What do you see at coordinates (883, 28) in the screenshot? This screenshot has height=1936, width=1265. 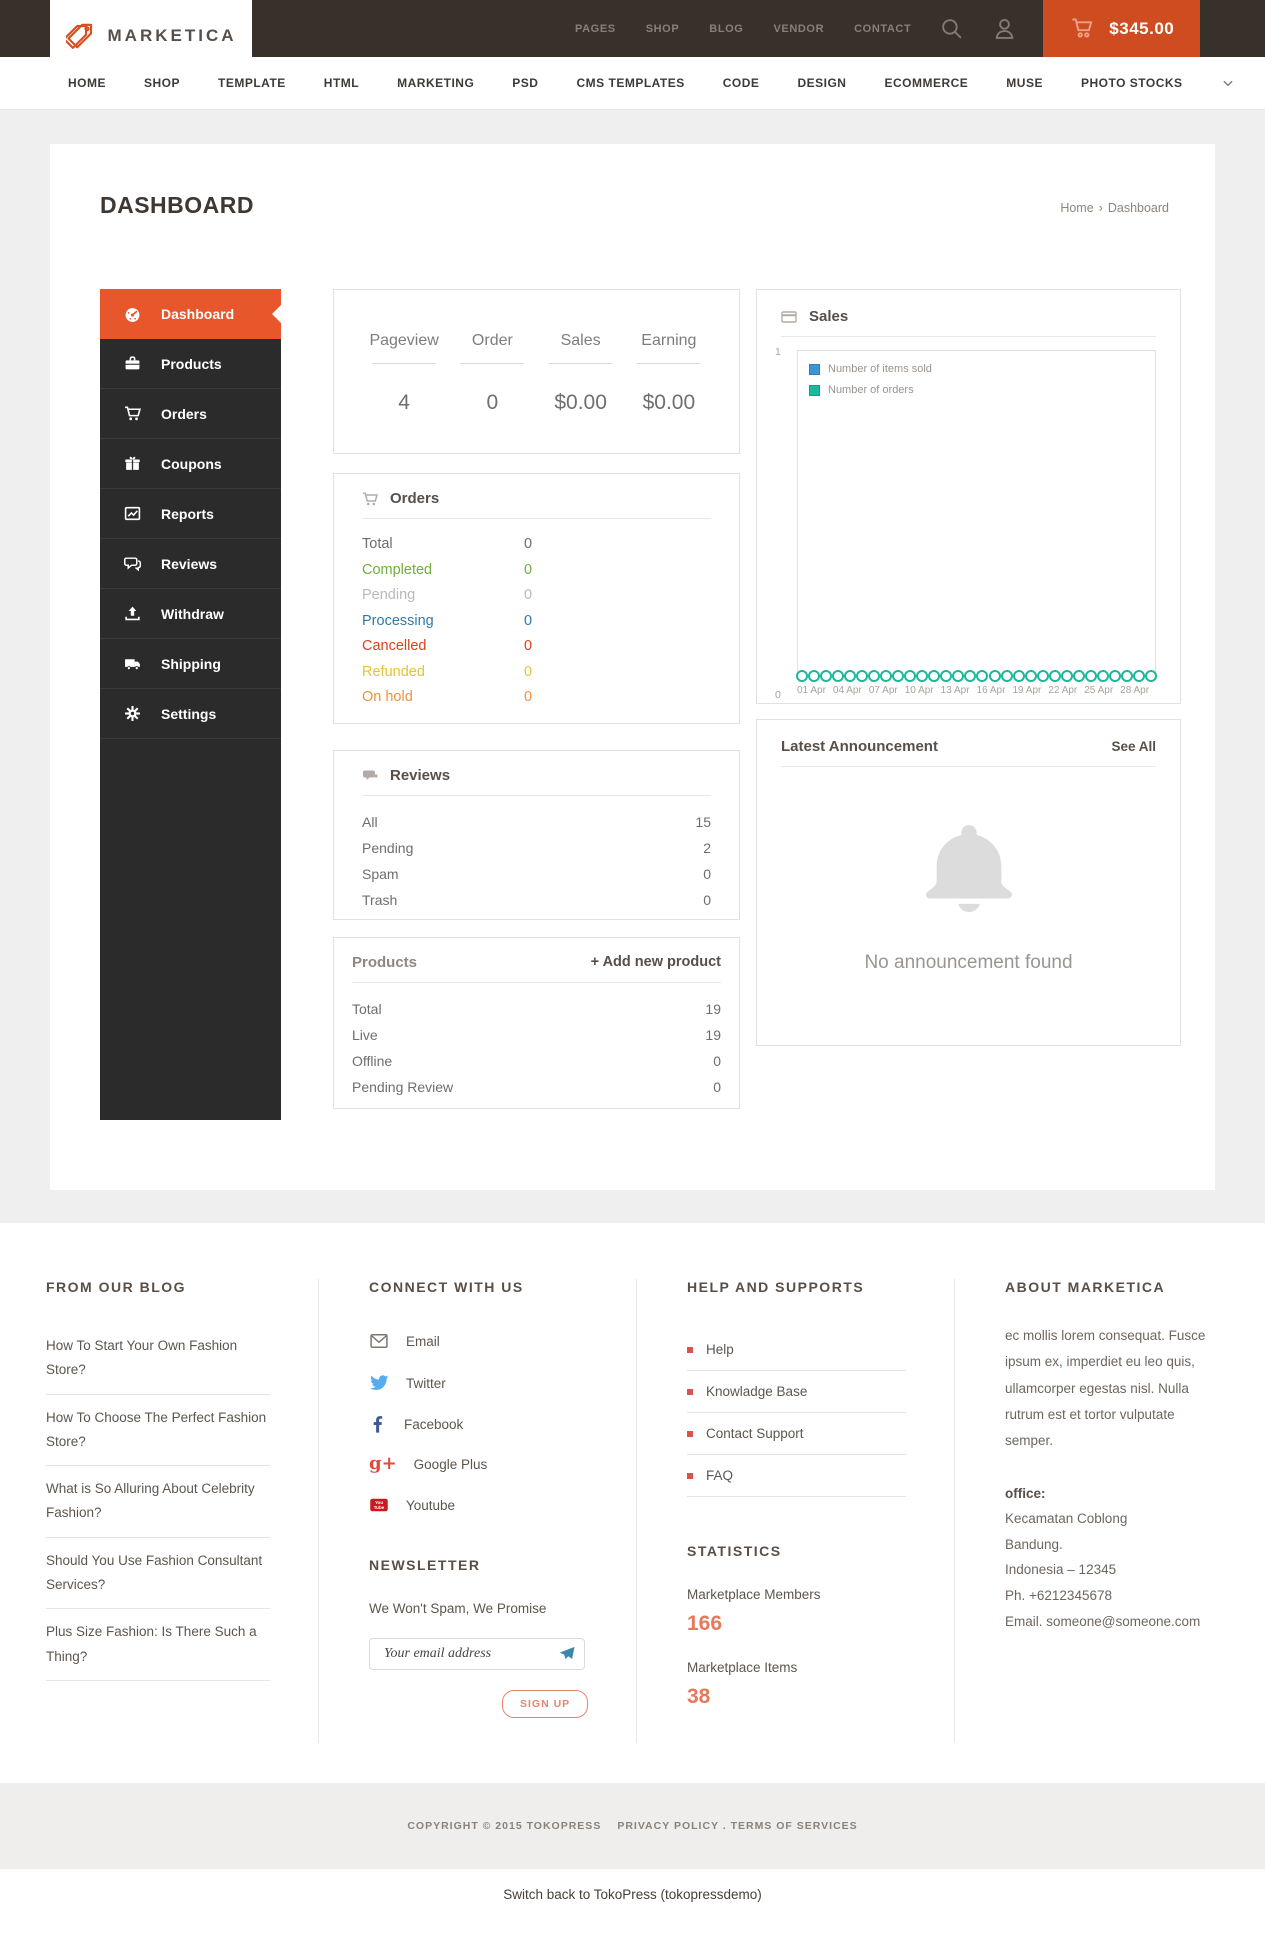 I see `topbar-link-contact: CONTACT` at bounding box center [883, 28].